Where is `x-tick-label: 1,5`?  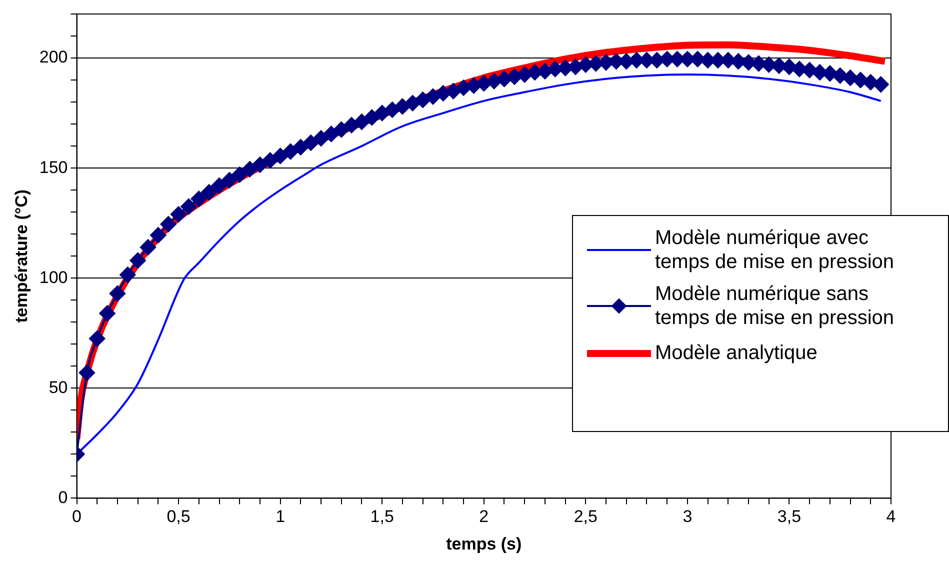 x-tick-label: 1,5 is located at coordinates (382, 516).